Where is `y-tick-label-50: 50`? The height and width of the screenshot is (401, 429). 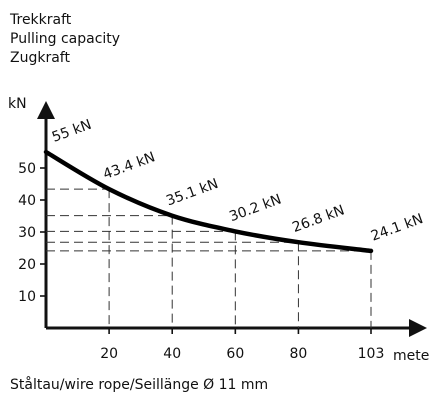 y-tick-label-50: 50 is located at coordinates (27, 169).